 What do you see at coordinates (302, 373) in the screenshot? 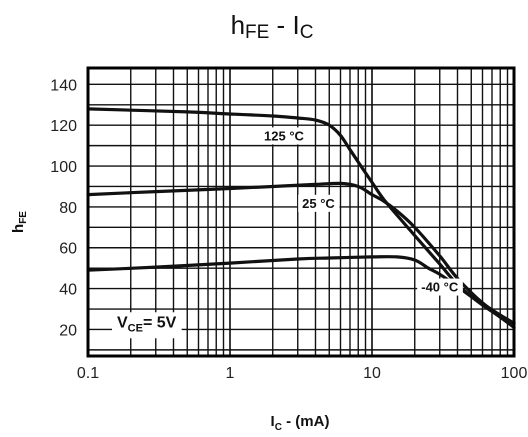
I see `x-tick-labels: 0.1 1 10 100` at bounding box center [302, 373].